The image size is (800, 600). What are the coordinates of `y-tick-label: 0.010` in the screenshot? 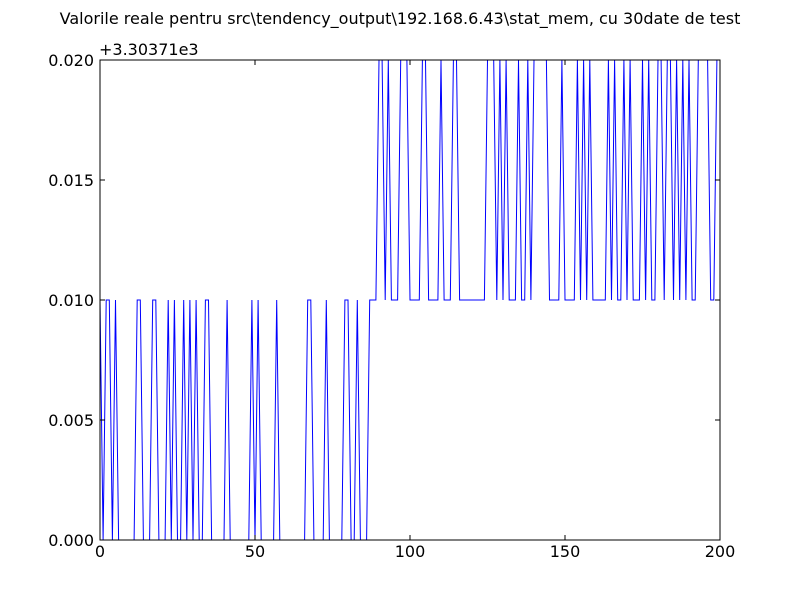 It's located at (71, 300).